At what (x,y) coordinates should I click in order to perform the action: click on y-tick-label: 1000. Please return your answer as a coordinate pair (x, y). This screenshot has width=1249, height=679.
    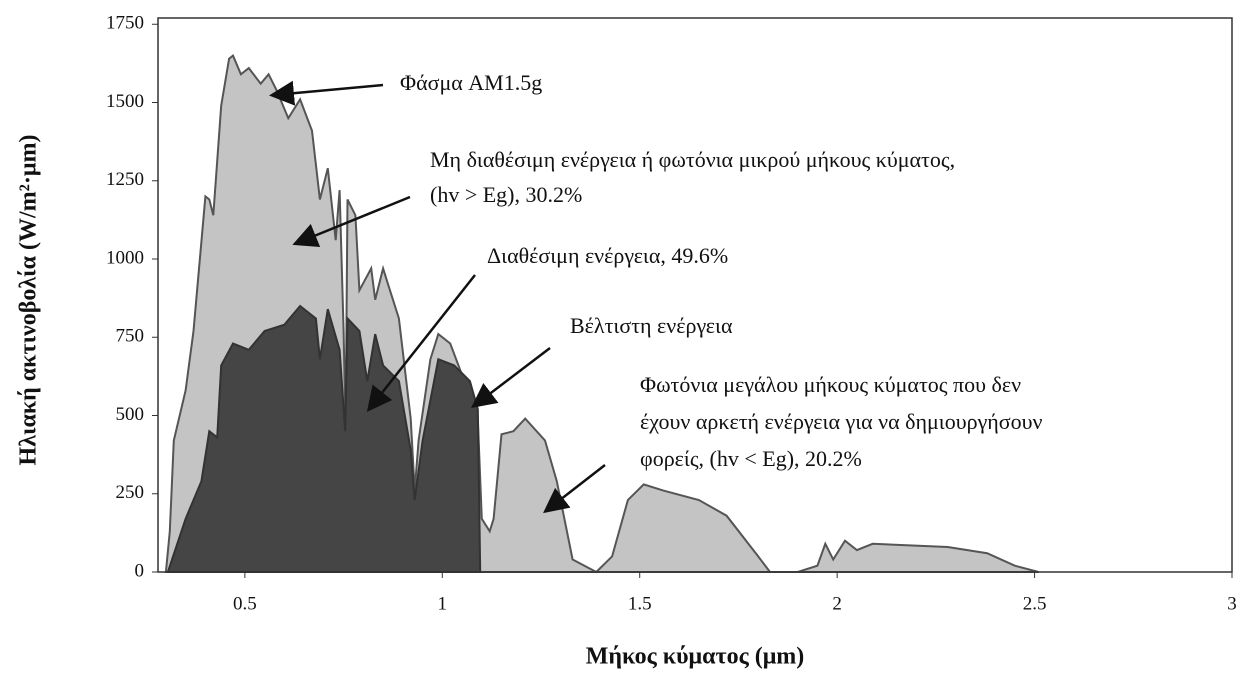
    Looking at the image, I should click on (125, 257).